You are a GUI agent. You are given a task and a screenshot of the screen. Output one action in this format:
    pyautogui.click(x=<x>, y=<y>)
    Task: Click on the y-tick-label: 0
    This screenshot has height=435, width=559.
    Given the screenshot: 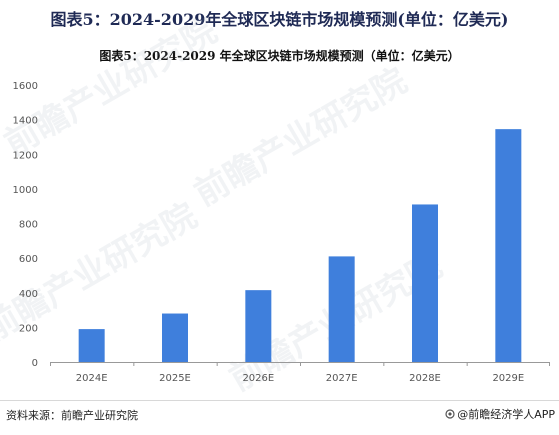 What is the action you would take?
    pyautogui.click(x=35, y=363)
    